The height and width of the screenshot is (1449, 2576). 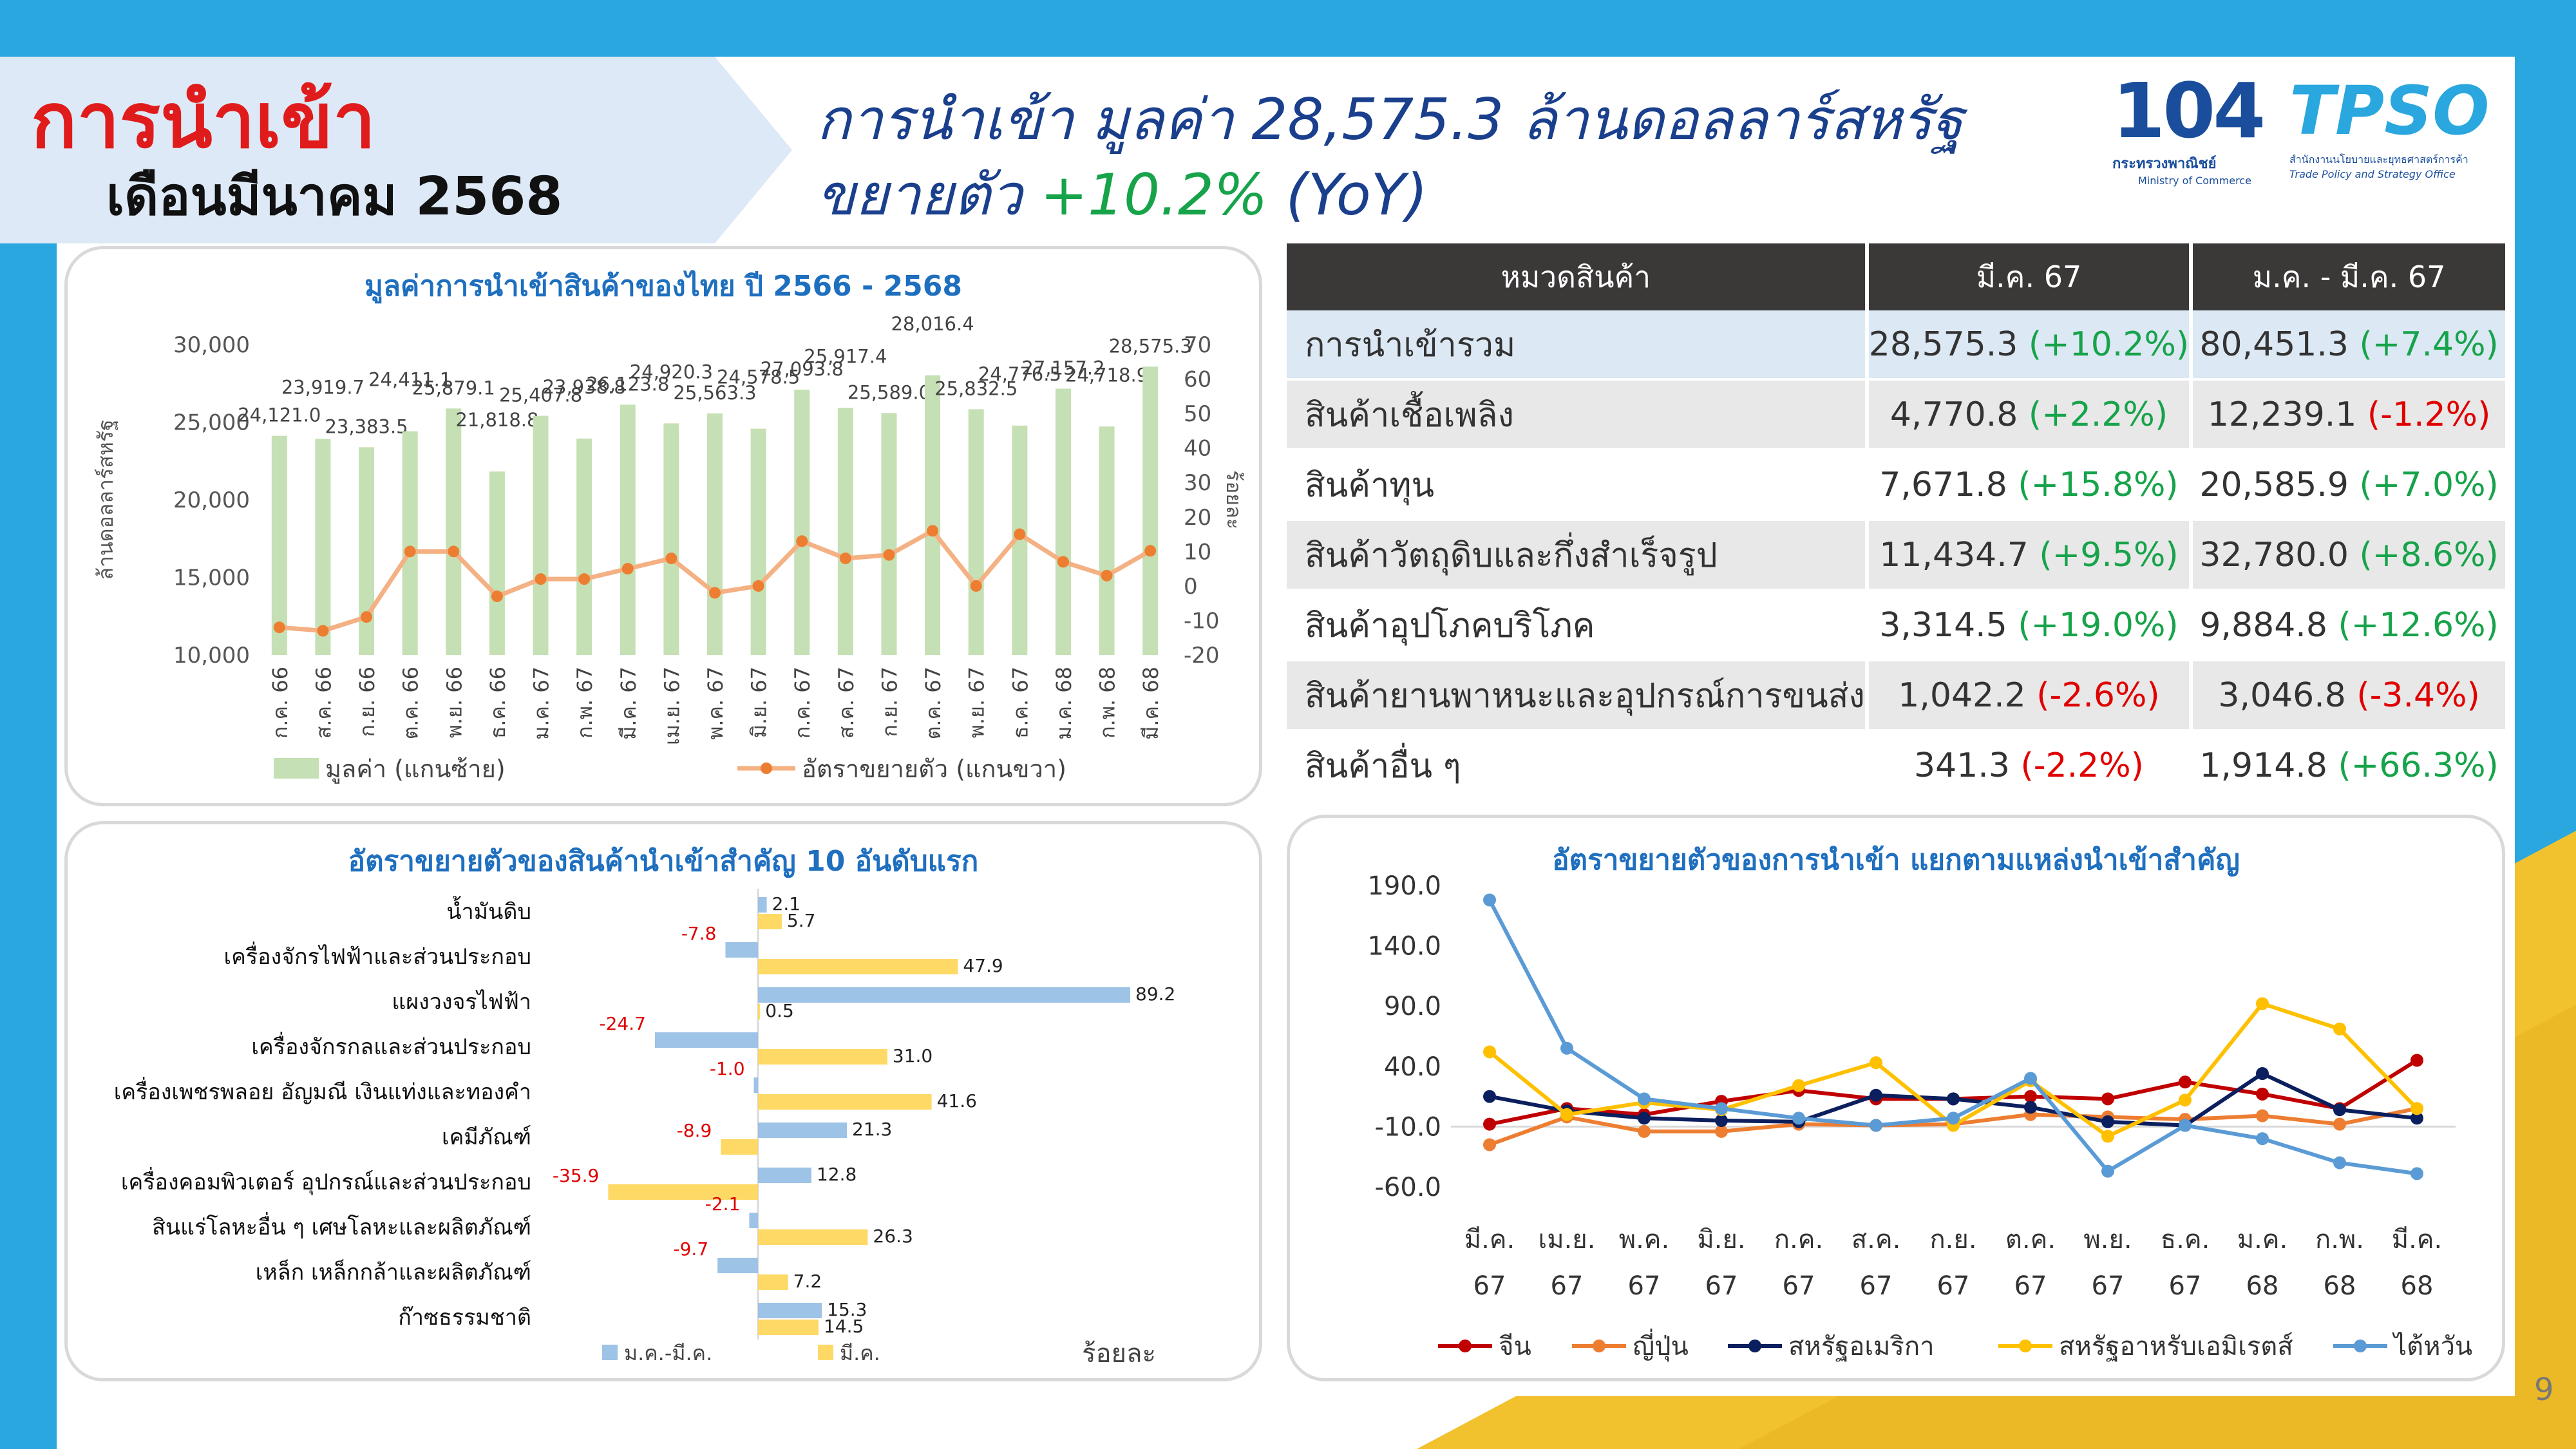 I want to click on bar-data-label: 47.9, so click(x=983, y=966).